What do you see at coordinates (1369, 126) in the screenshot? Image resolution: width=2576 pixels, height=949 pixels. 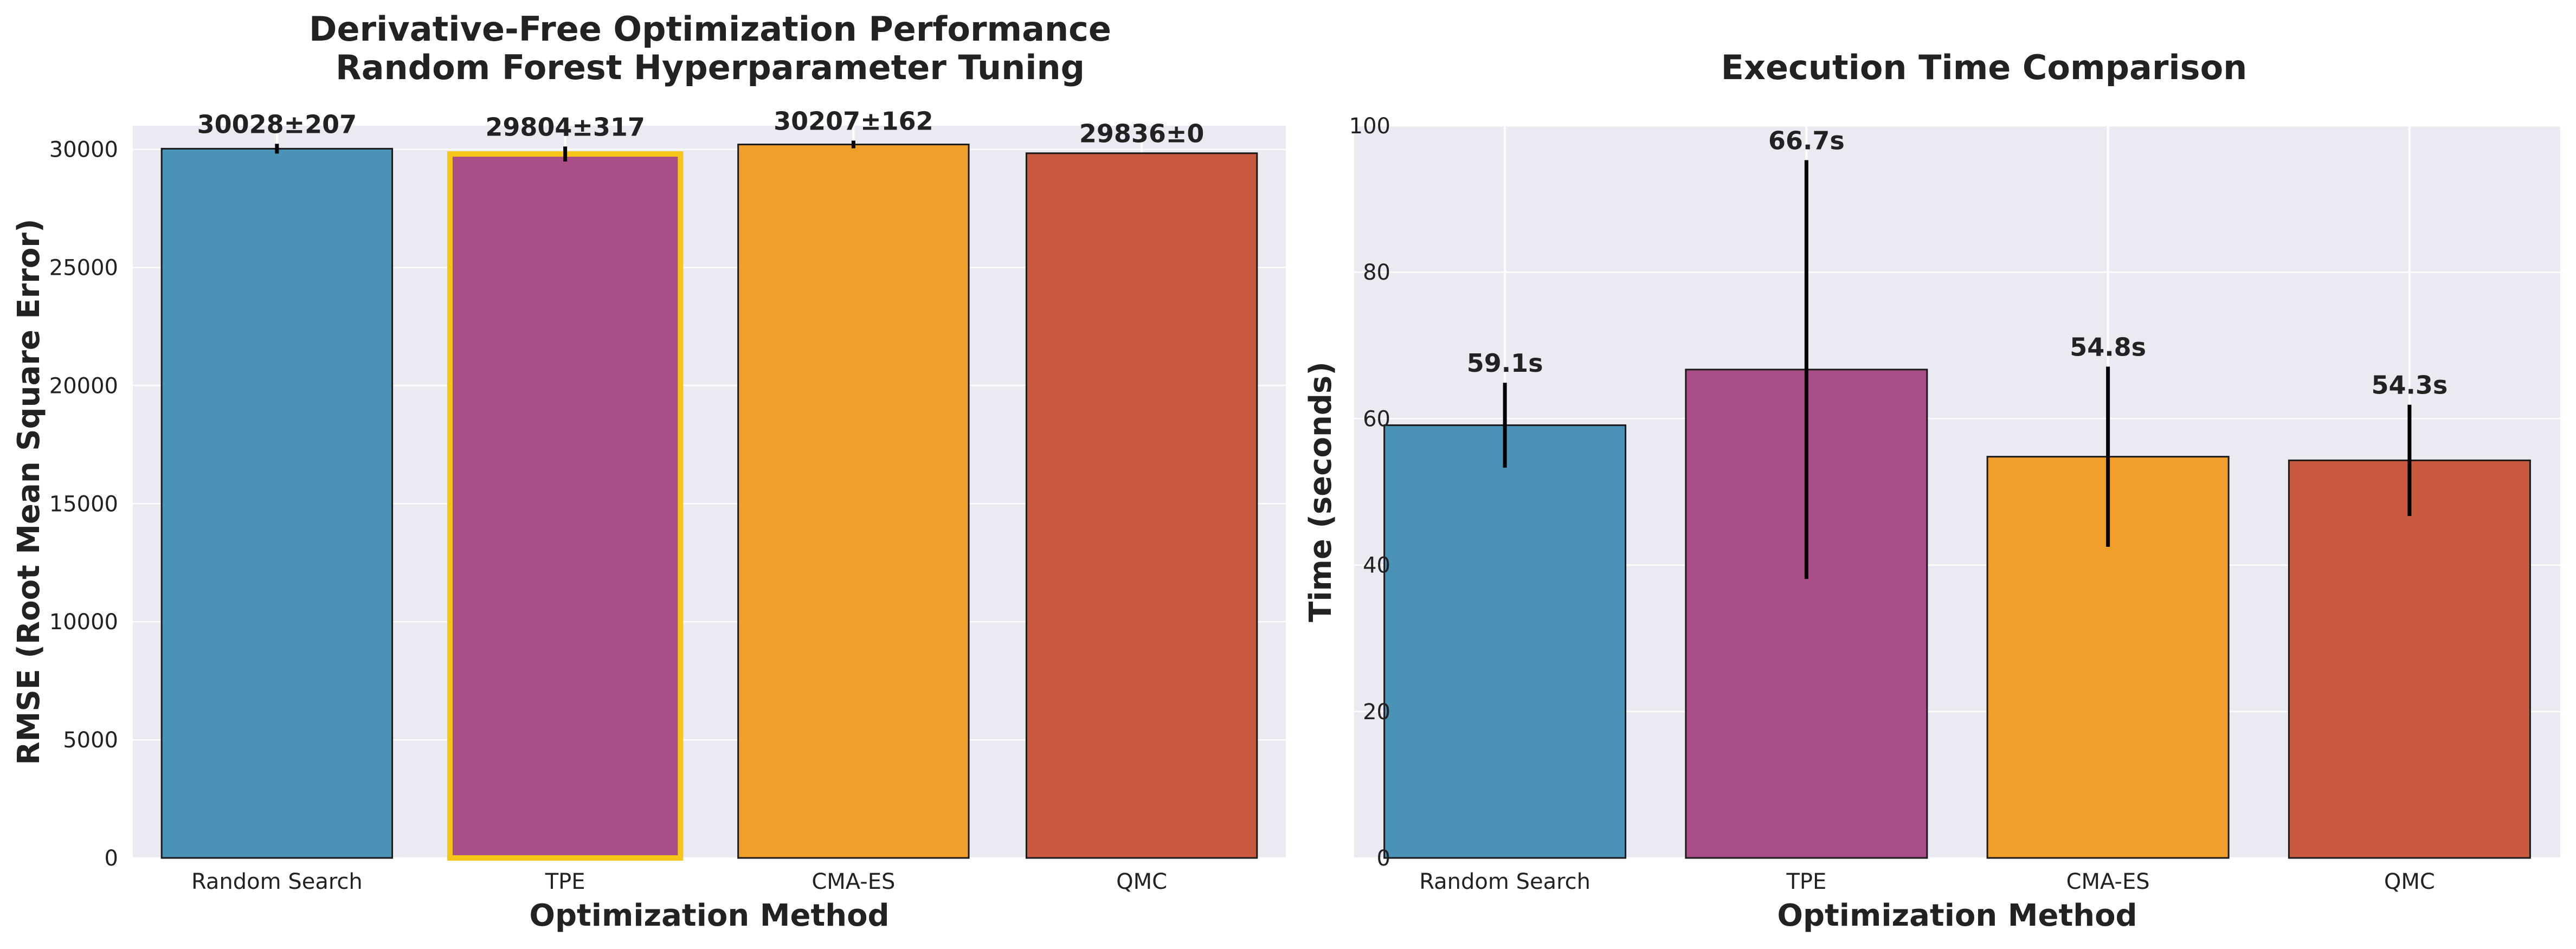 I see `y-tick-label: 100` at bounding box center [1369, 126].